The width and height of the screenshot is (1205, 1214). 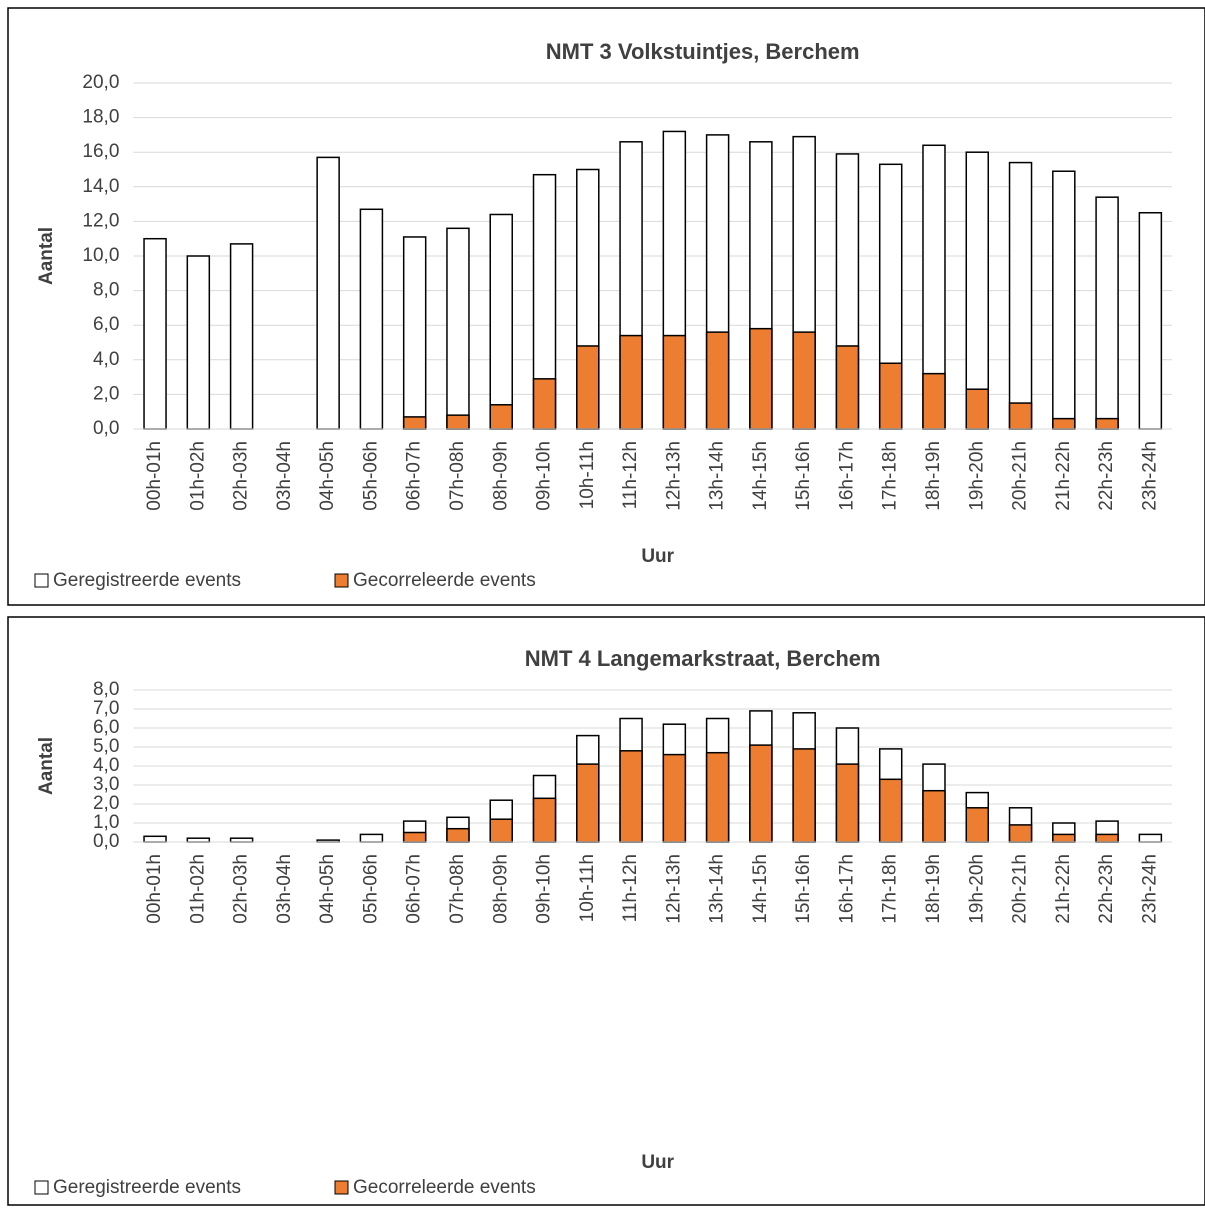 What do you see at coordinates (1149, 476) in the screenshot?
I see `x-tick-label: 23h-24h` at bounding box center [1149, 476].